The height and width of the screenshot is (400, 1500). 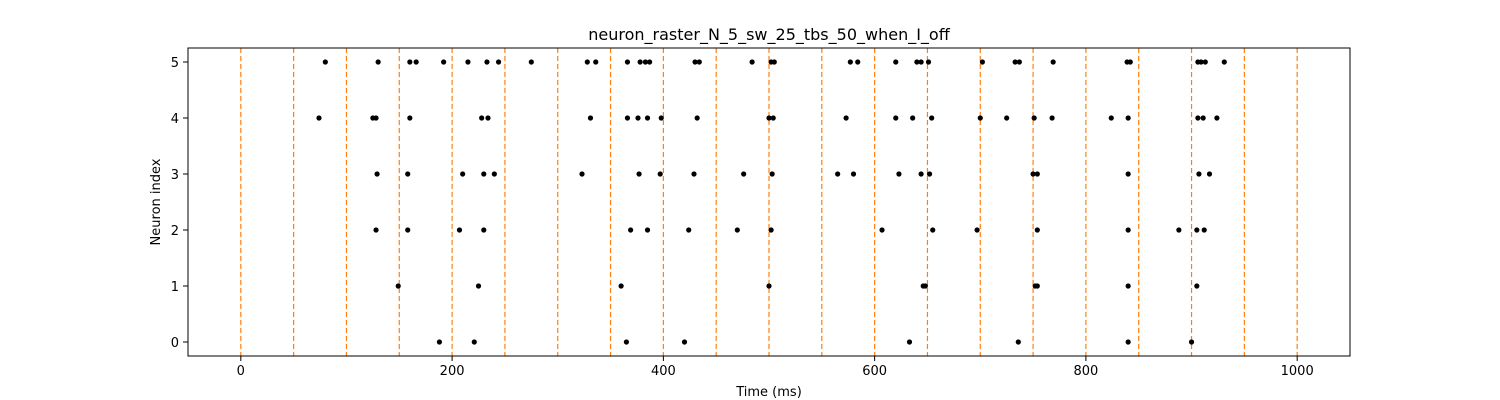 What do you see at coordinates (156, 201) in the screenshot?
I see `y-axis-label: Neuron index` at bounding box center [156, 201].